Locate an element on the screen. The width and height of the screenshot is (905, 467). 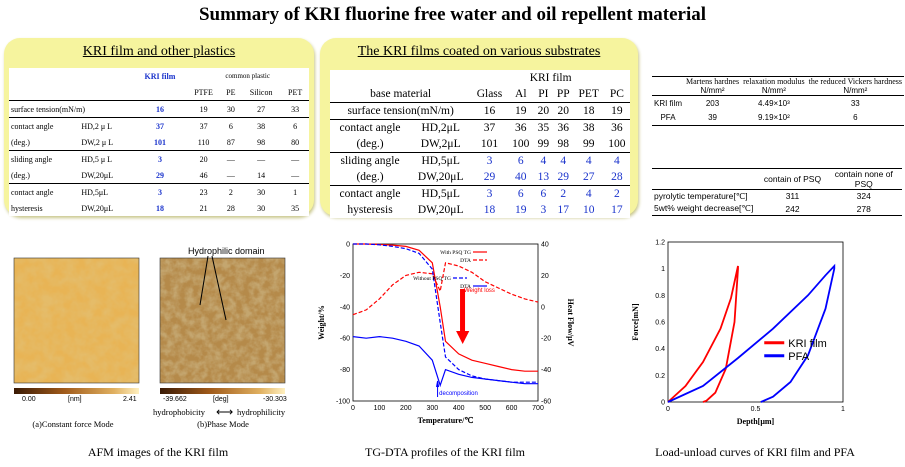
cell: 14 is located at coordinates (261, 175).